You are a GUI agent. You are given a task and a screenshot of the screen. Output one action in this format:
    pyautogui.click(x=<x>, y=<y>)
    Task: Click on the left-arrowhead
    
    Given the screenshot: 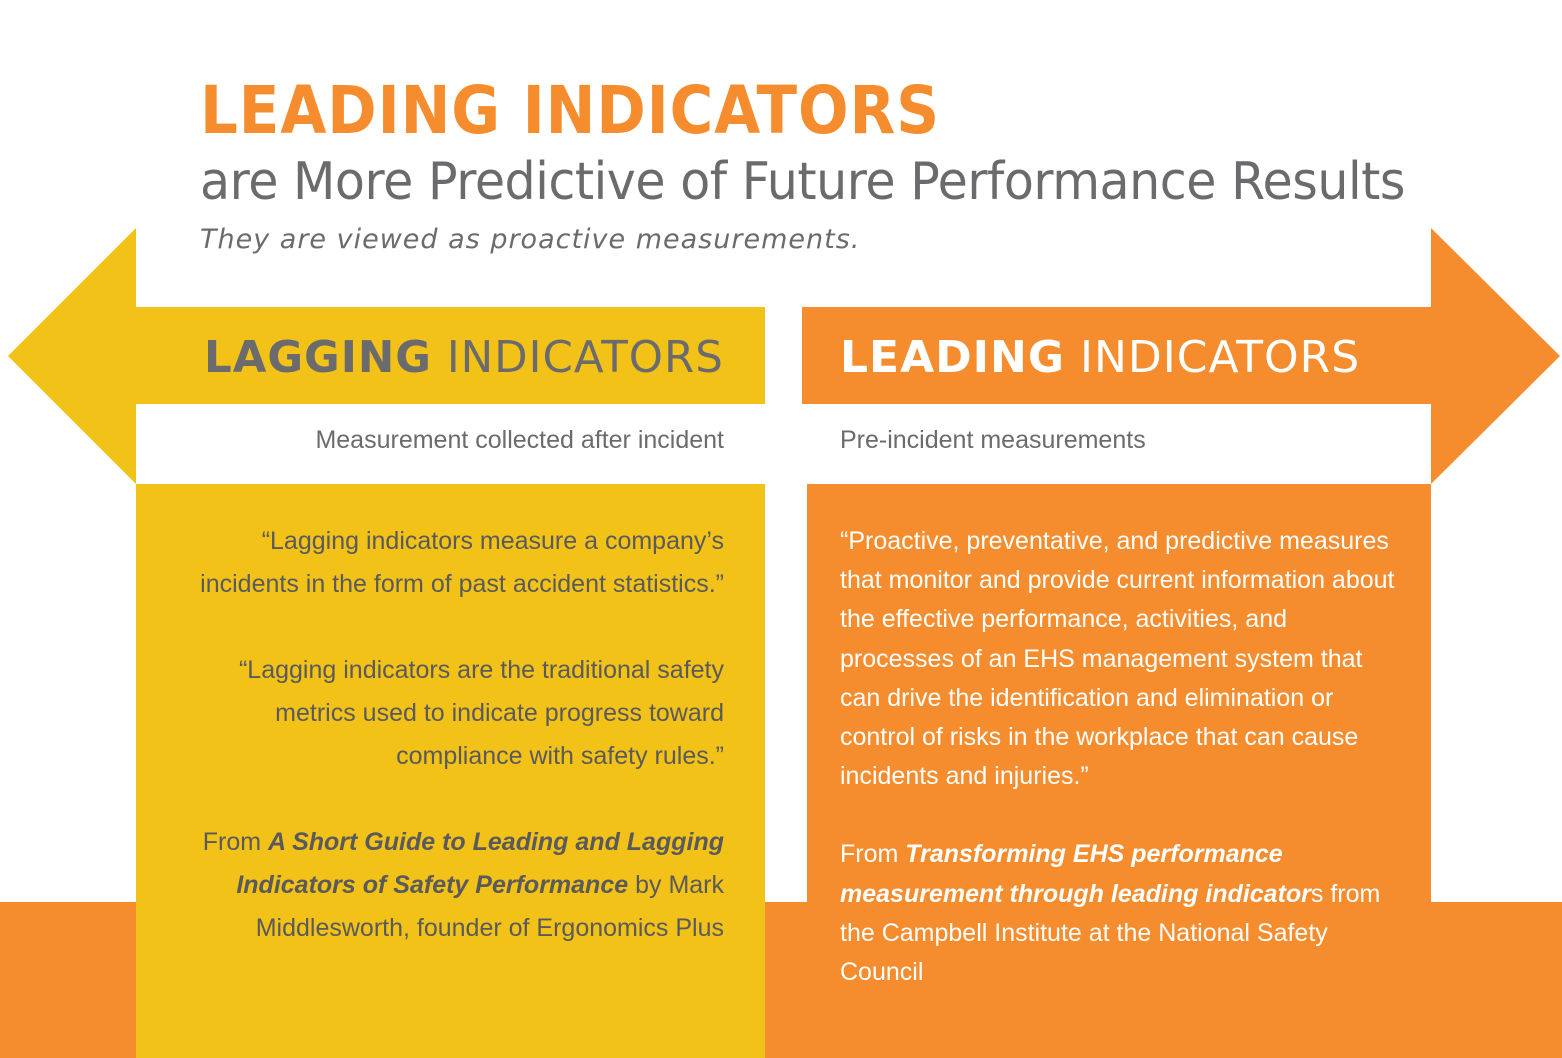 What is the action you would take?
    pyautogui.click(x=72, y=356)
    